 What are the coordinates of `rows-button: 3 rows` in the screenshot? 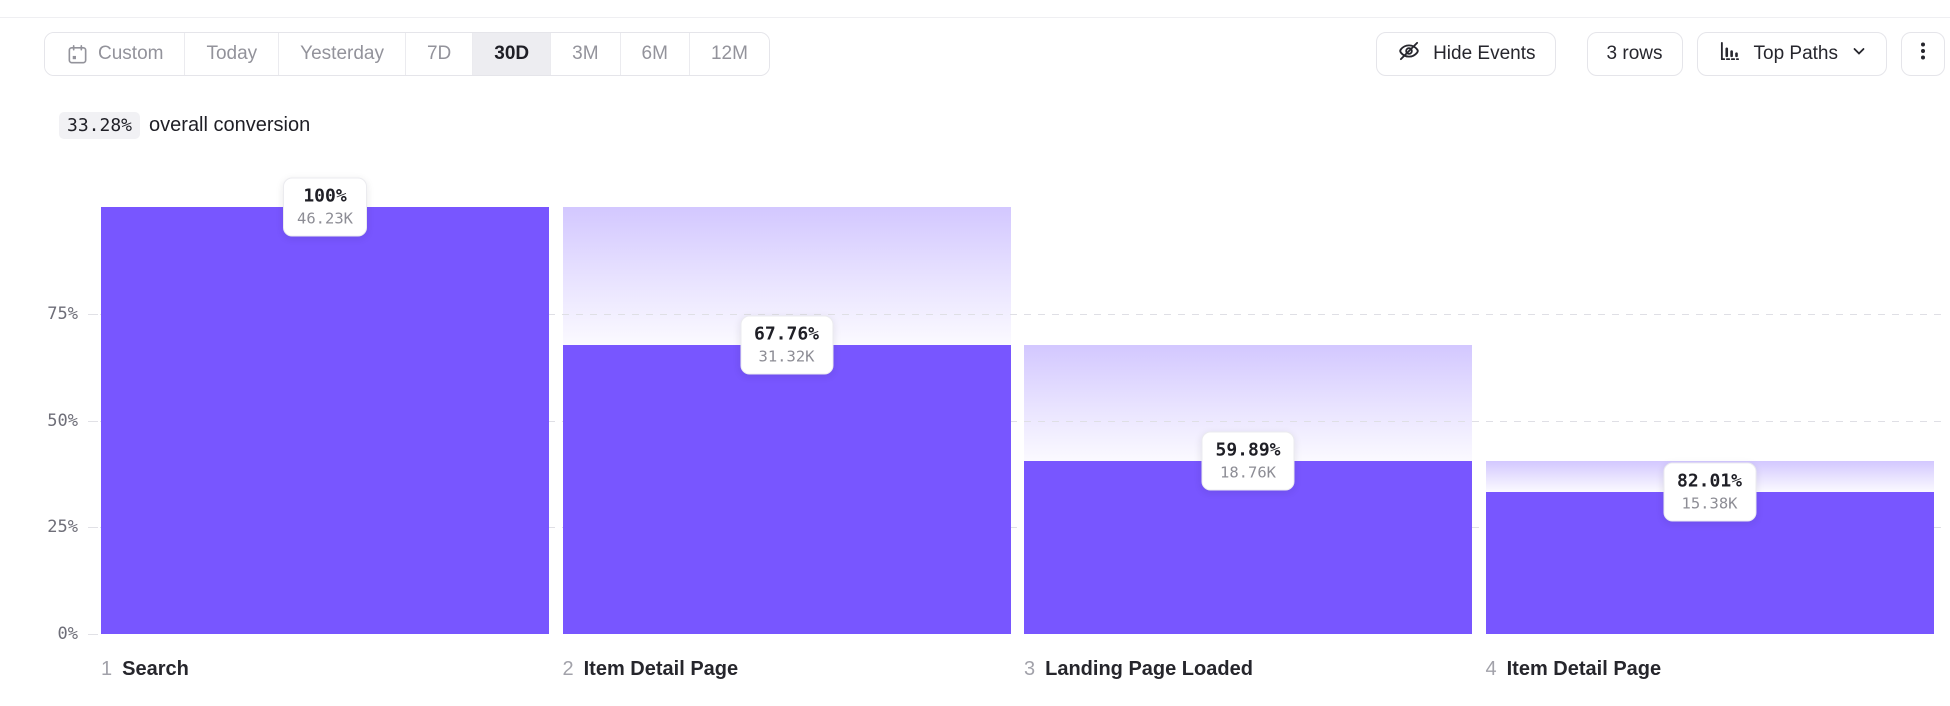 It's located at (1634, 54).